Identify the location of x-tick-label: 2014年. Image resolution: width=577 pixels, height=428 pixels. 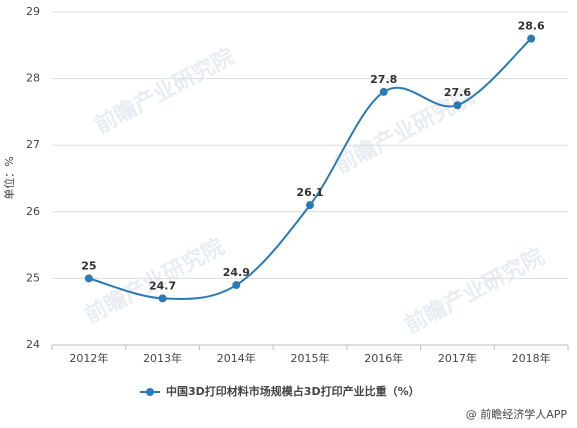
(236, 358).